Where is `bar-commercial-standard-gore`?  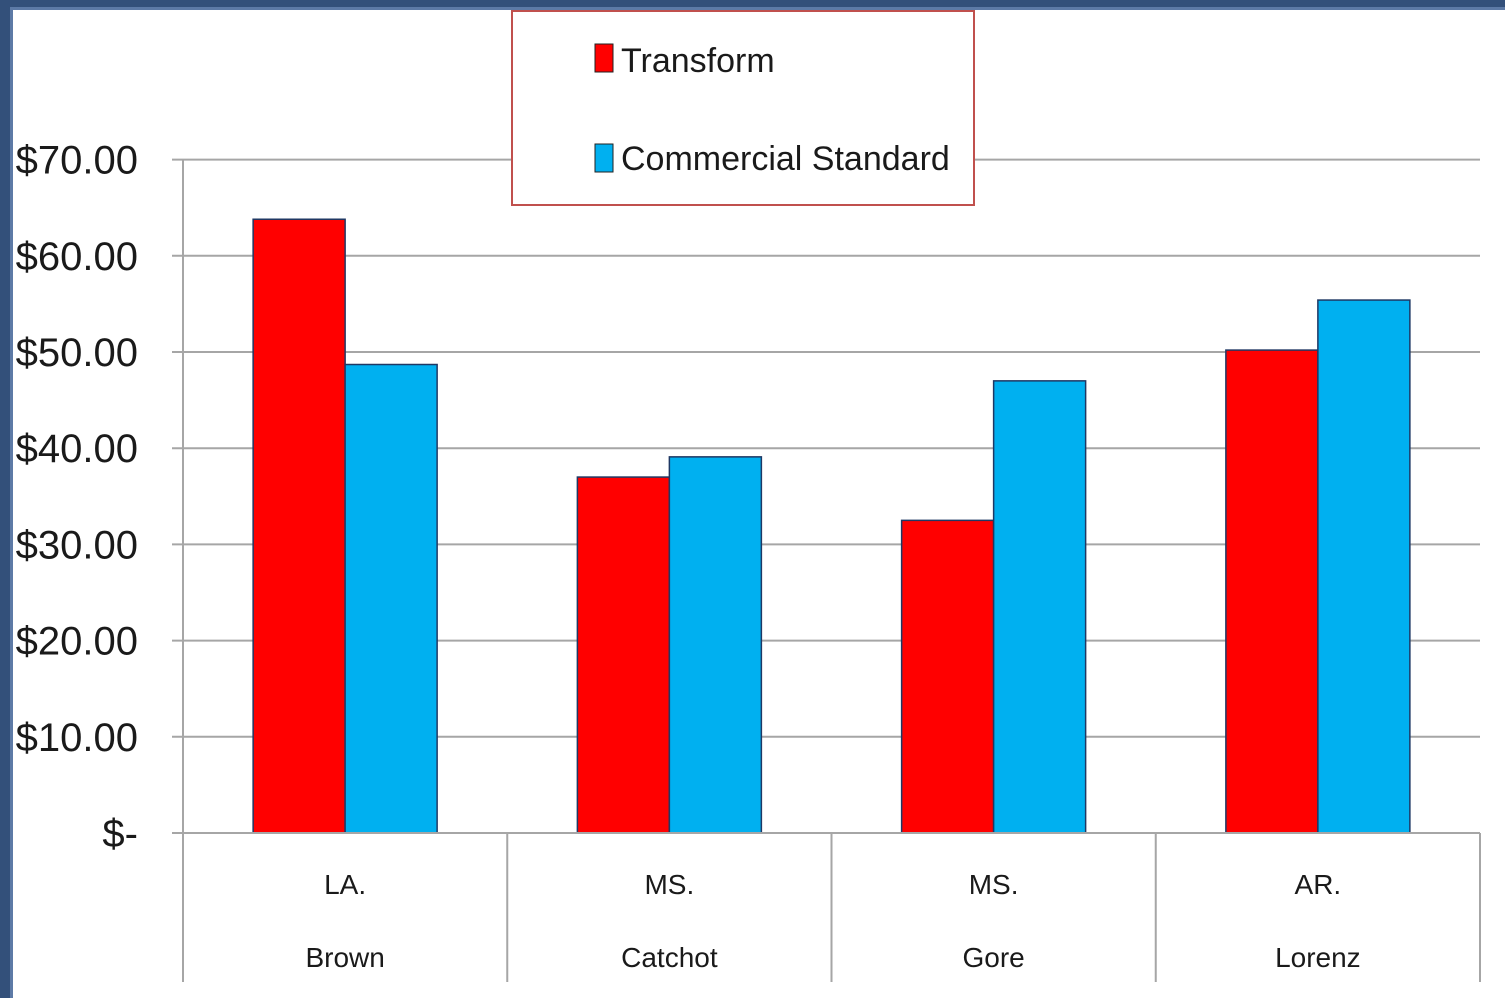 bar-commercial-standard-gore is located at coordinates (1039, 607).